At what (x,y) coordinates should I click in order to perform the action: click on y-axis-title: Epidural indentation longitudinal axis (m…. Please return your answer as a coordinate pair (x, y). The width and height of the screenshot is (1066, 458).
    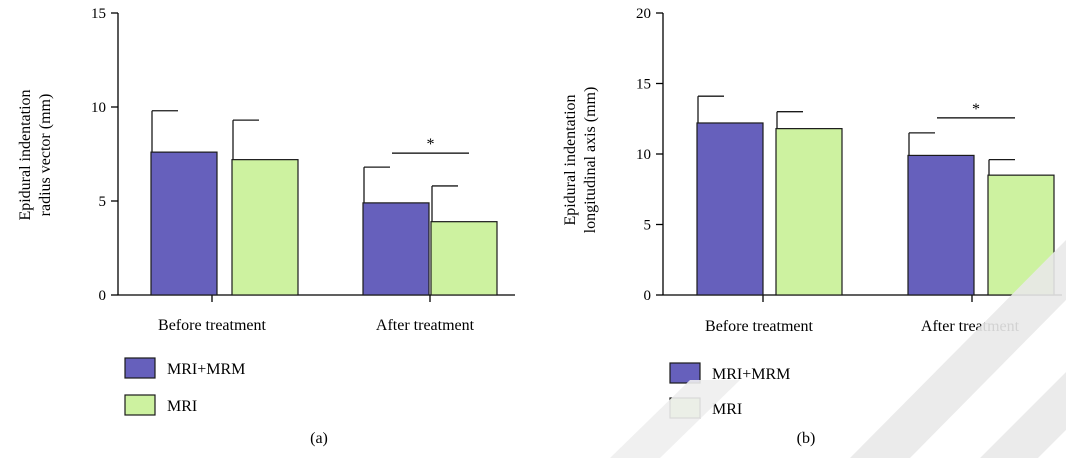
    Looking at the image, I should click on (580, 160).